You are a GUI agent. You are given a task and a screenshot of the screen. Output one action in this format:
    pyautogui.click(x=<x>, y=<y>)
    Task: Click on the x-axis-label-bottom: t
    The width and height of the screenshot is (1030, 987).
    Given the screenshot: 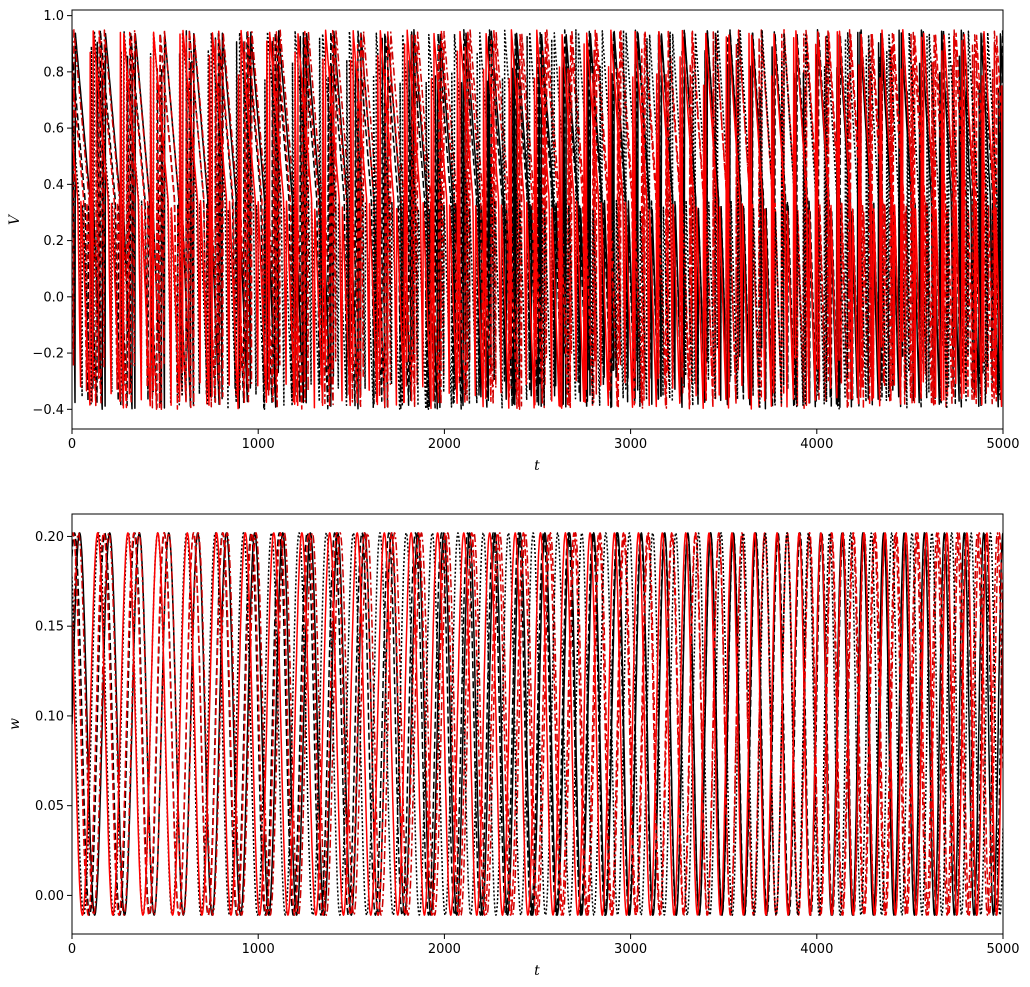 What is the action you would take?
    pyautogui.click(x=537, y=971)
    